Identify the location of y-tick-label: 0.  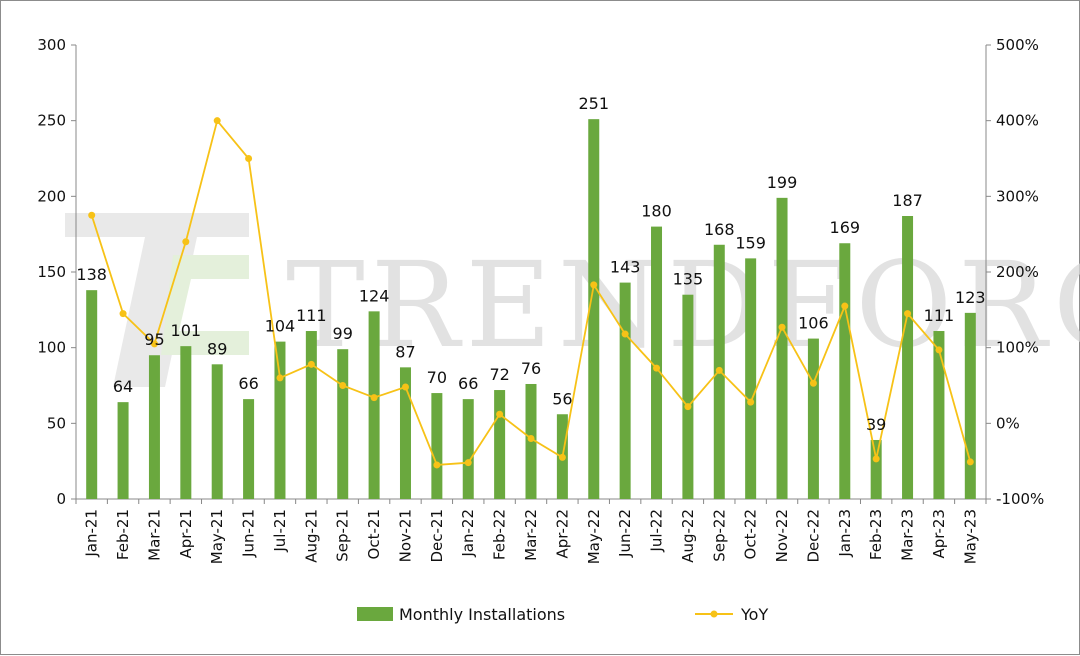
(61, 499).